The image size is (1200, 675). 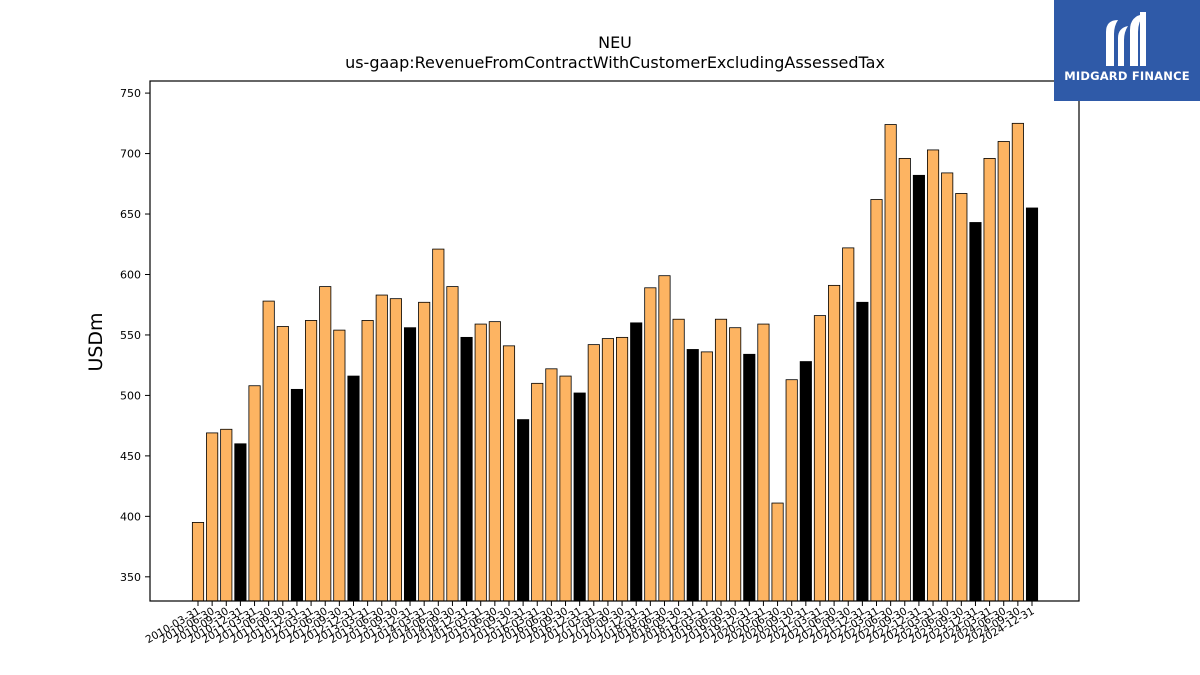 I want to click on y-tick-label: 750, so click(x=130, y=93).